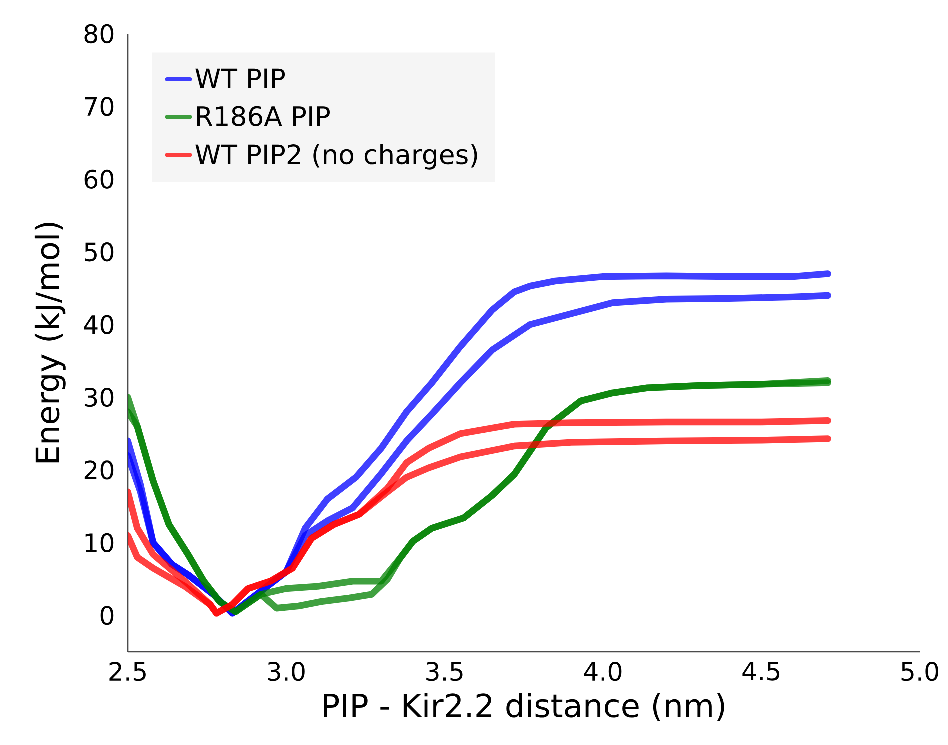 Image resolution: width=948 pixels, height=745 pixels. Describe the element at coordinates (99, 470) in the screenshot. I see `y-tick-label: 20` at that location.